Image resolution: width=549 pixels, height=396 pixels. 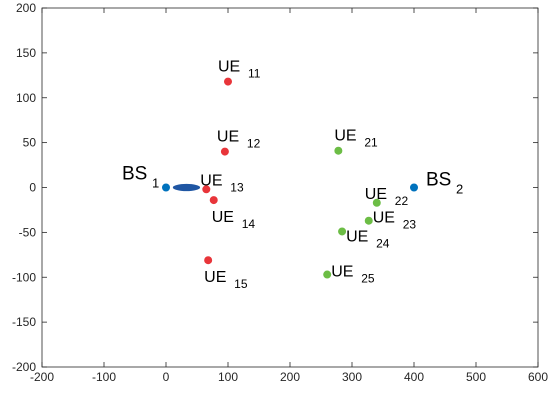 I want to click on x-tick-label: 200, so click(x=290, y=377).